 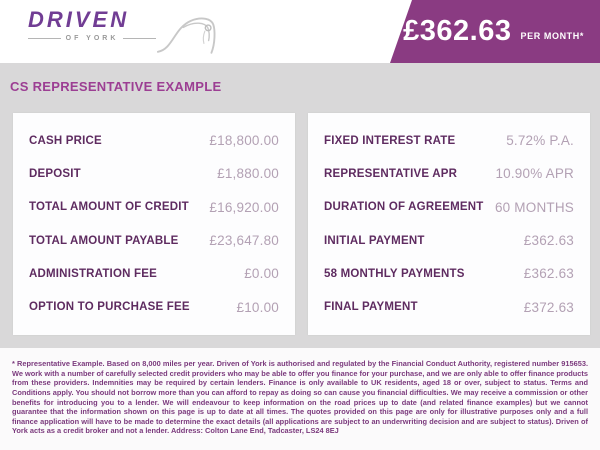 I want to click on logo-divider-left, so click(x=44, y=38).